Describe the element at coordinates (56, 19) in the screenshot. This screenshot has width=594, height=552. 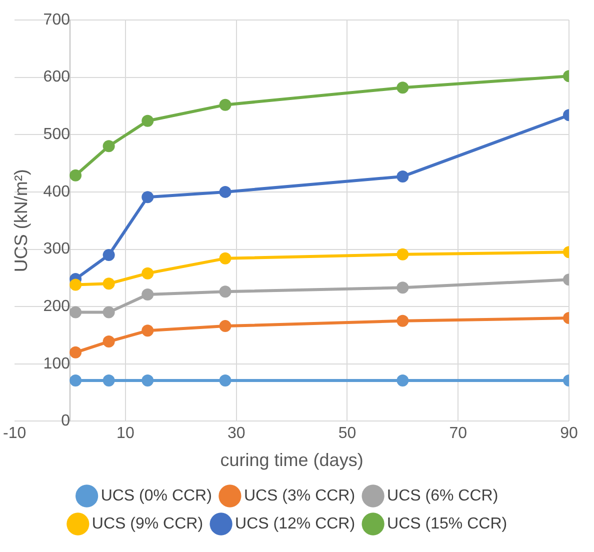
I see `y-tick-label: 700` at that location.